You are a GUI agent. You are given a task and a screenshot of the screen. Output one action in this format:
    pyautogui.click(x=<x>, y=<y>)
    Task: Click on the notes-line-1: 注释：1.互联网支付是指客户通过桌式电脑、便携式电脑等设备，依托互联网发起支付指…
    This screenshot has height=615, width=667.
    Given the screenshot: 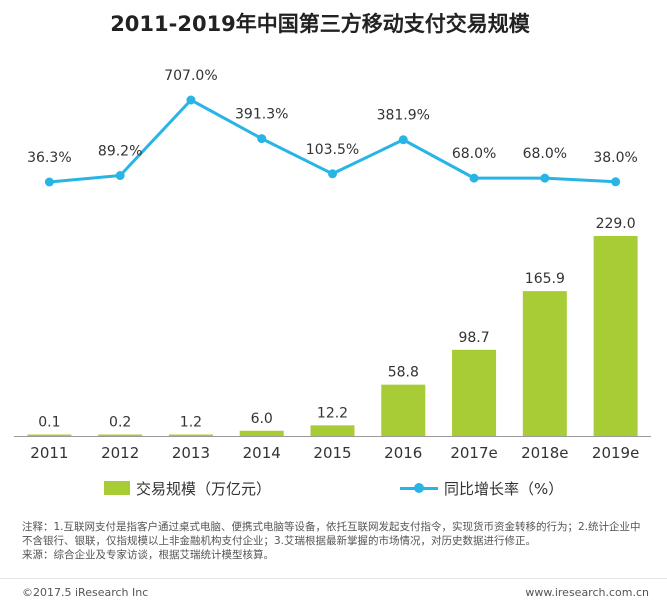 What is the action you would take?
    pyautogui.click(x=331, y=534)
    